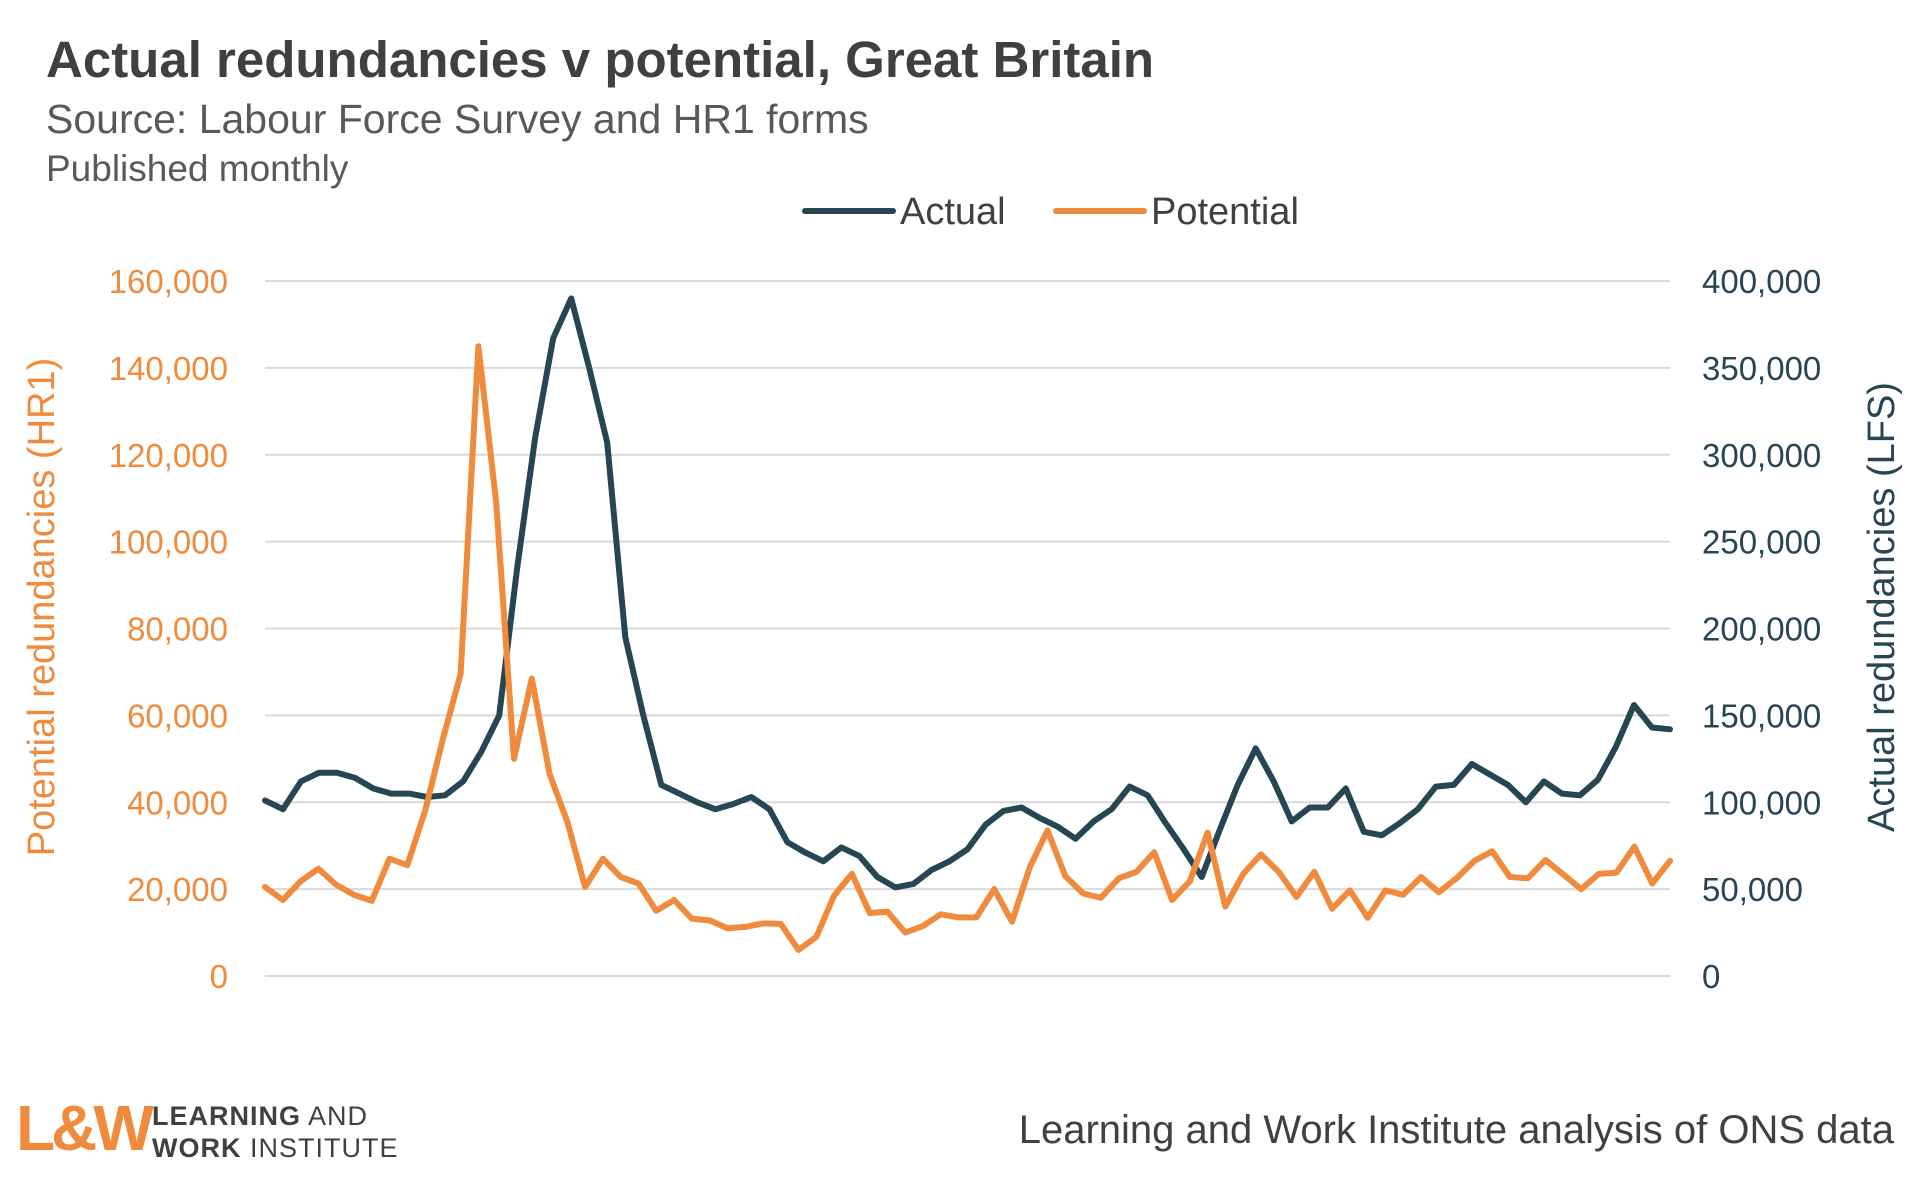 The width and height of the screenshot is (1920, 1177). I want to click on right-tick-label: 400,000, so click(1761, 281).